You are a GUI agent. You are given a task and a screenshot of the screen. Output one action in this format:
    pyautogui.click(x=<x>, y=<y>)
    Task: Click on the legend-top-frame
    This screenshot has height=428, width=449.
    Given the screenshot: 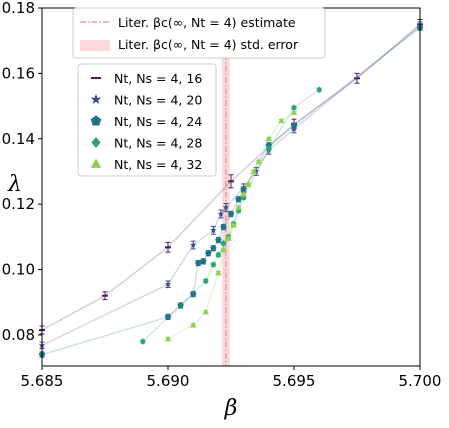 What is the action you would take?
    pyautogui.click(x=199, y=33)
    